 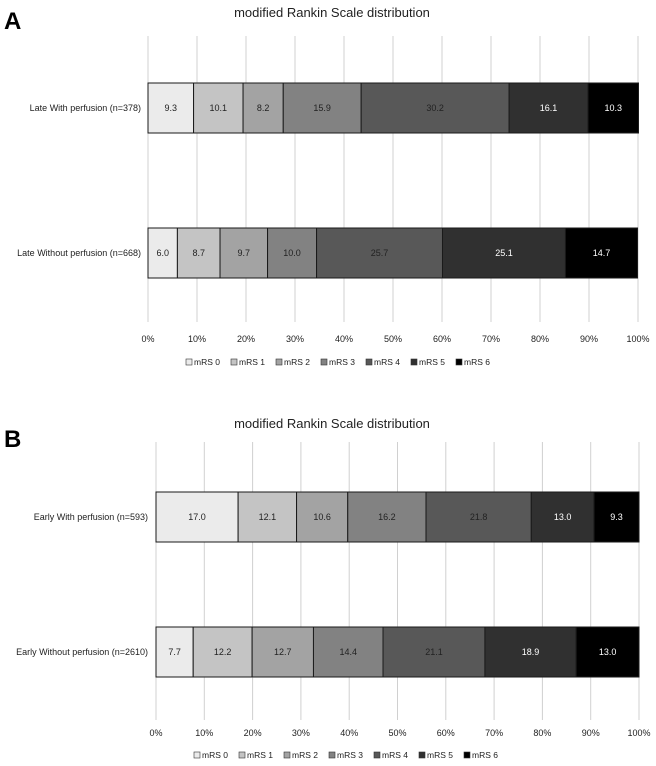 I want to click on category-label: Late With perfusion (n=378), so click(x=85, y=108).